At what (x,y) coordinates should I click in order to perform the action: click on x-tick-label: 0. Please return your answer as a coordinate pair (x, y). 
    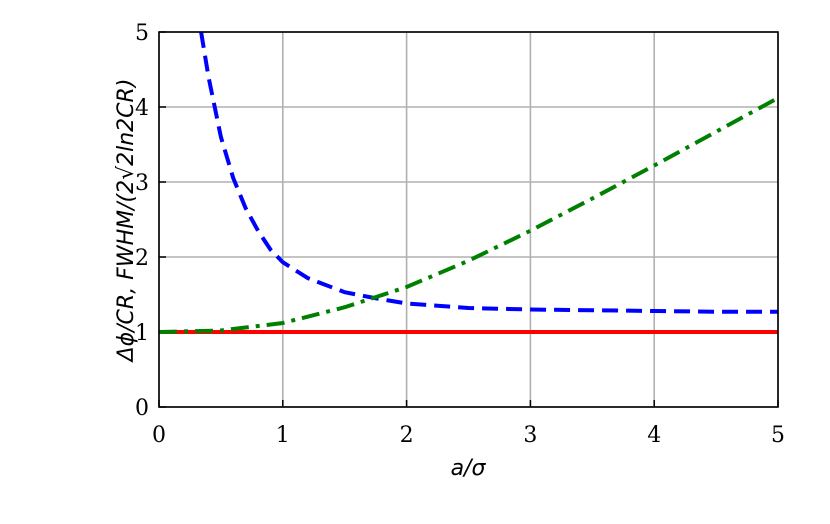
    Looking at the image, I should click on (159, 435).